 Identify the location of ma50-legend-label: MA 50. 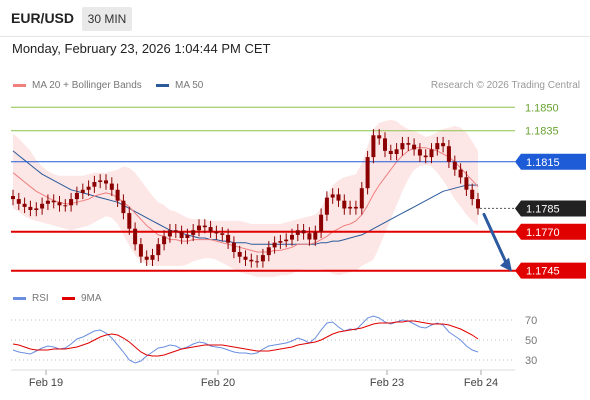
(189, 85).